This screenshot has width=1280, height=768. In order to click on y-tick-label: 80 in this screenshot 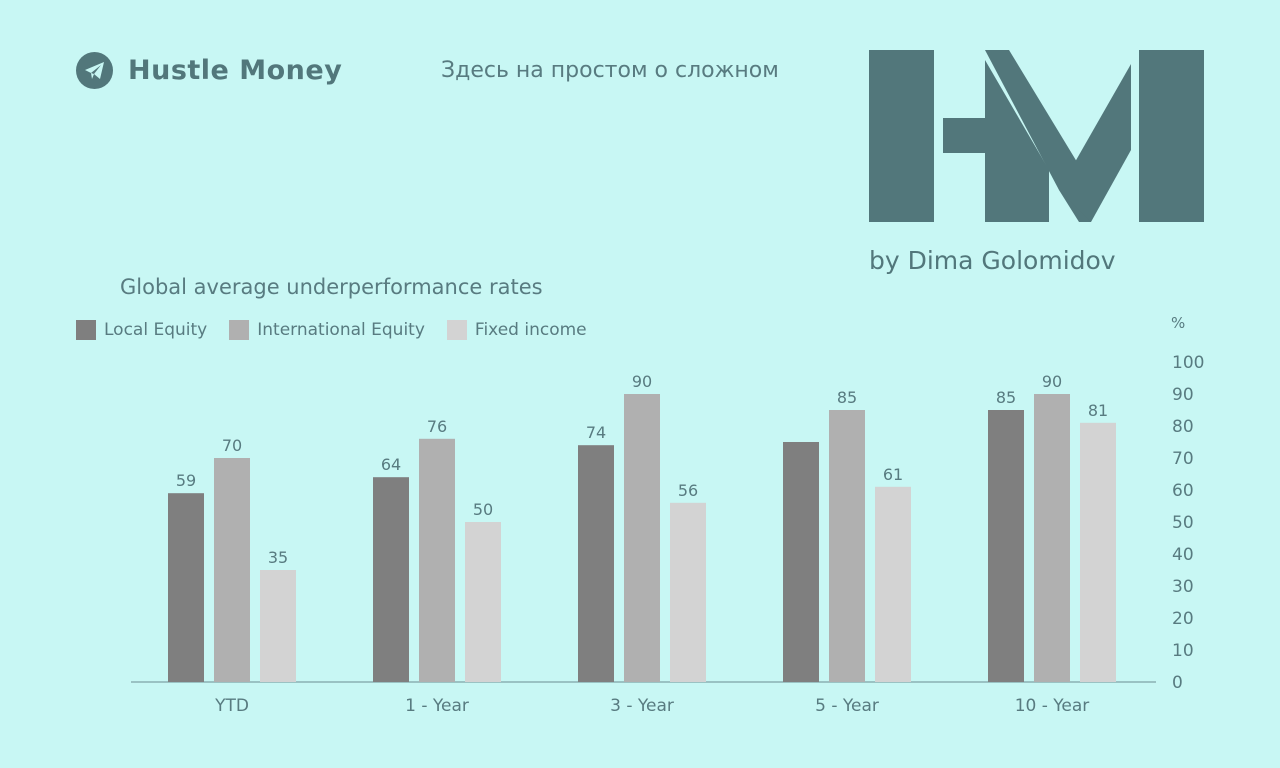, I will do `click(1183, 427)`.